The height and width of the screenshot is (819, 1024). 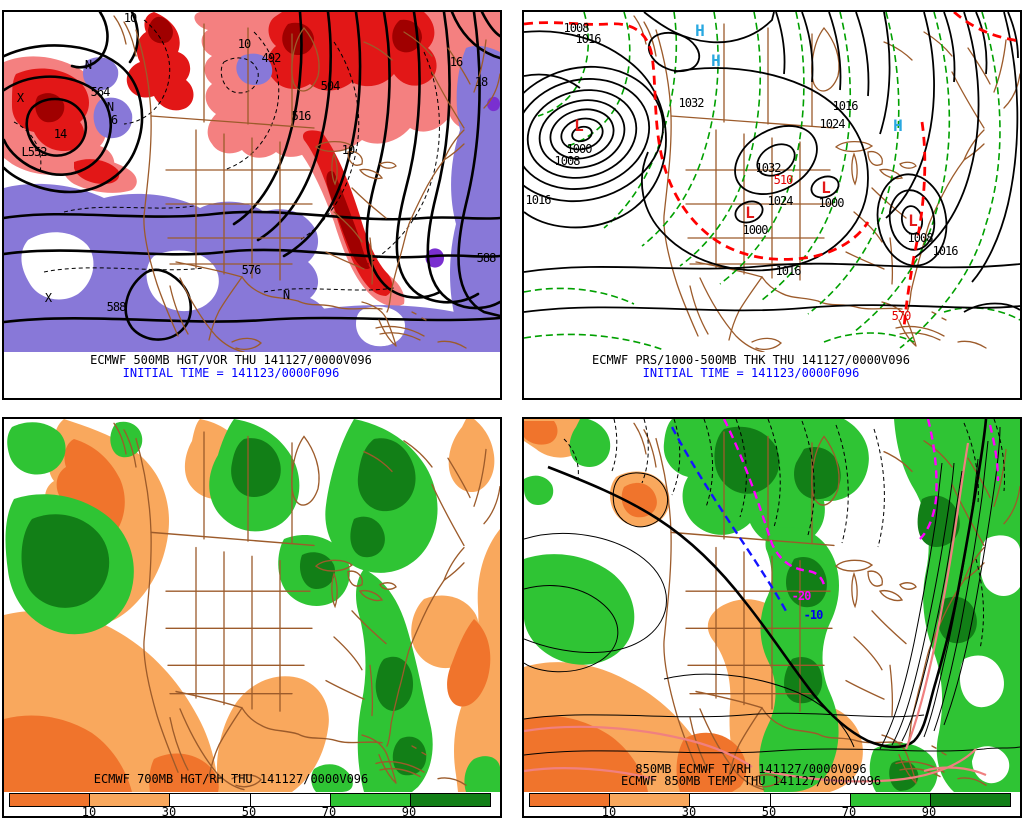 I want to click on contour-label: 516, so click(x=301, y=116).